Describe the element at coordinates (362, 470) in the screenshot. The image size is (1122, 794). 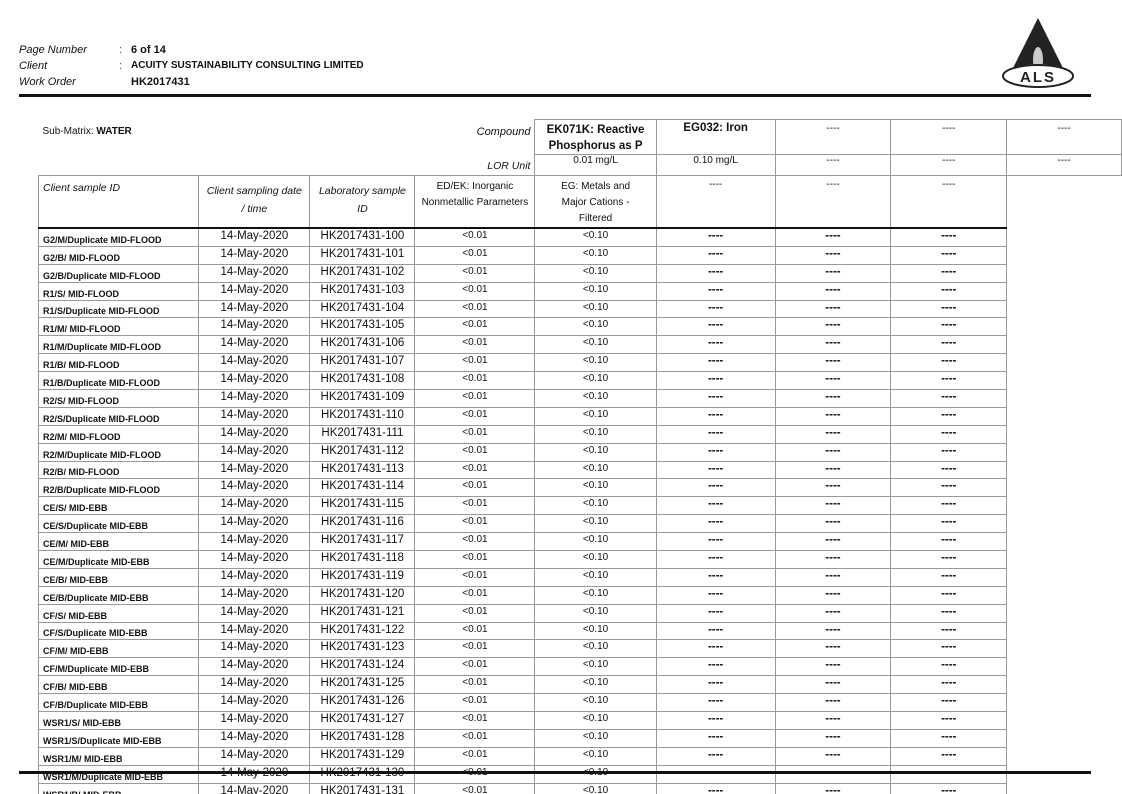
I see `lab-sample-id: HK2017431-113` at that location.